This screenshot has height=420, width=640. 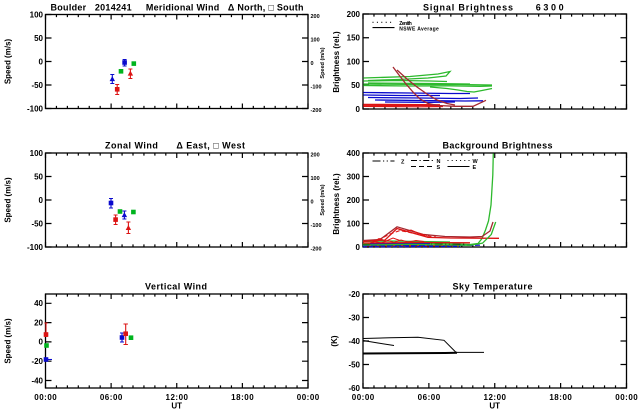 What do you see at coordinates (468, 8) in the screenshot?
I see `svg-text: Signal Brightness` at bounding box center [468, 8].